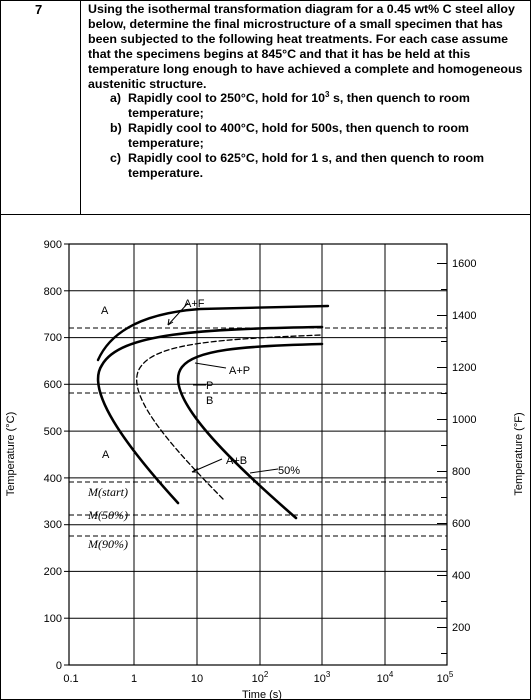 This screenshot has width=531, height=700. Describe the element at coordinates (107, 544) in the screenshot. I see `martensite-90-label: M(90%)` at that location.